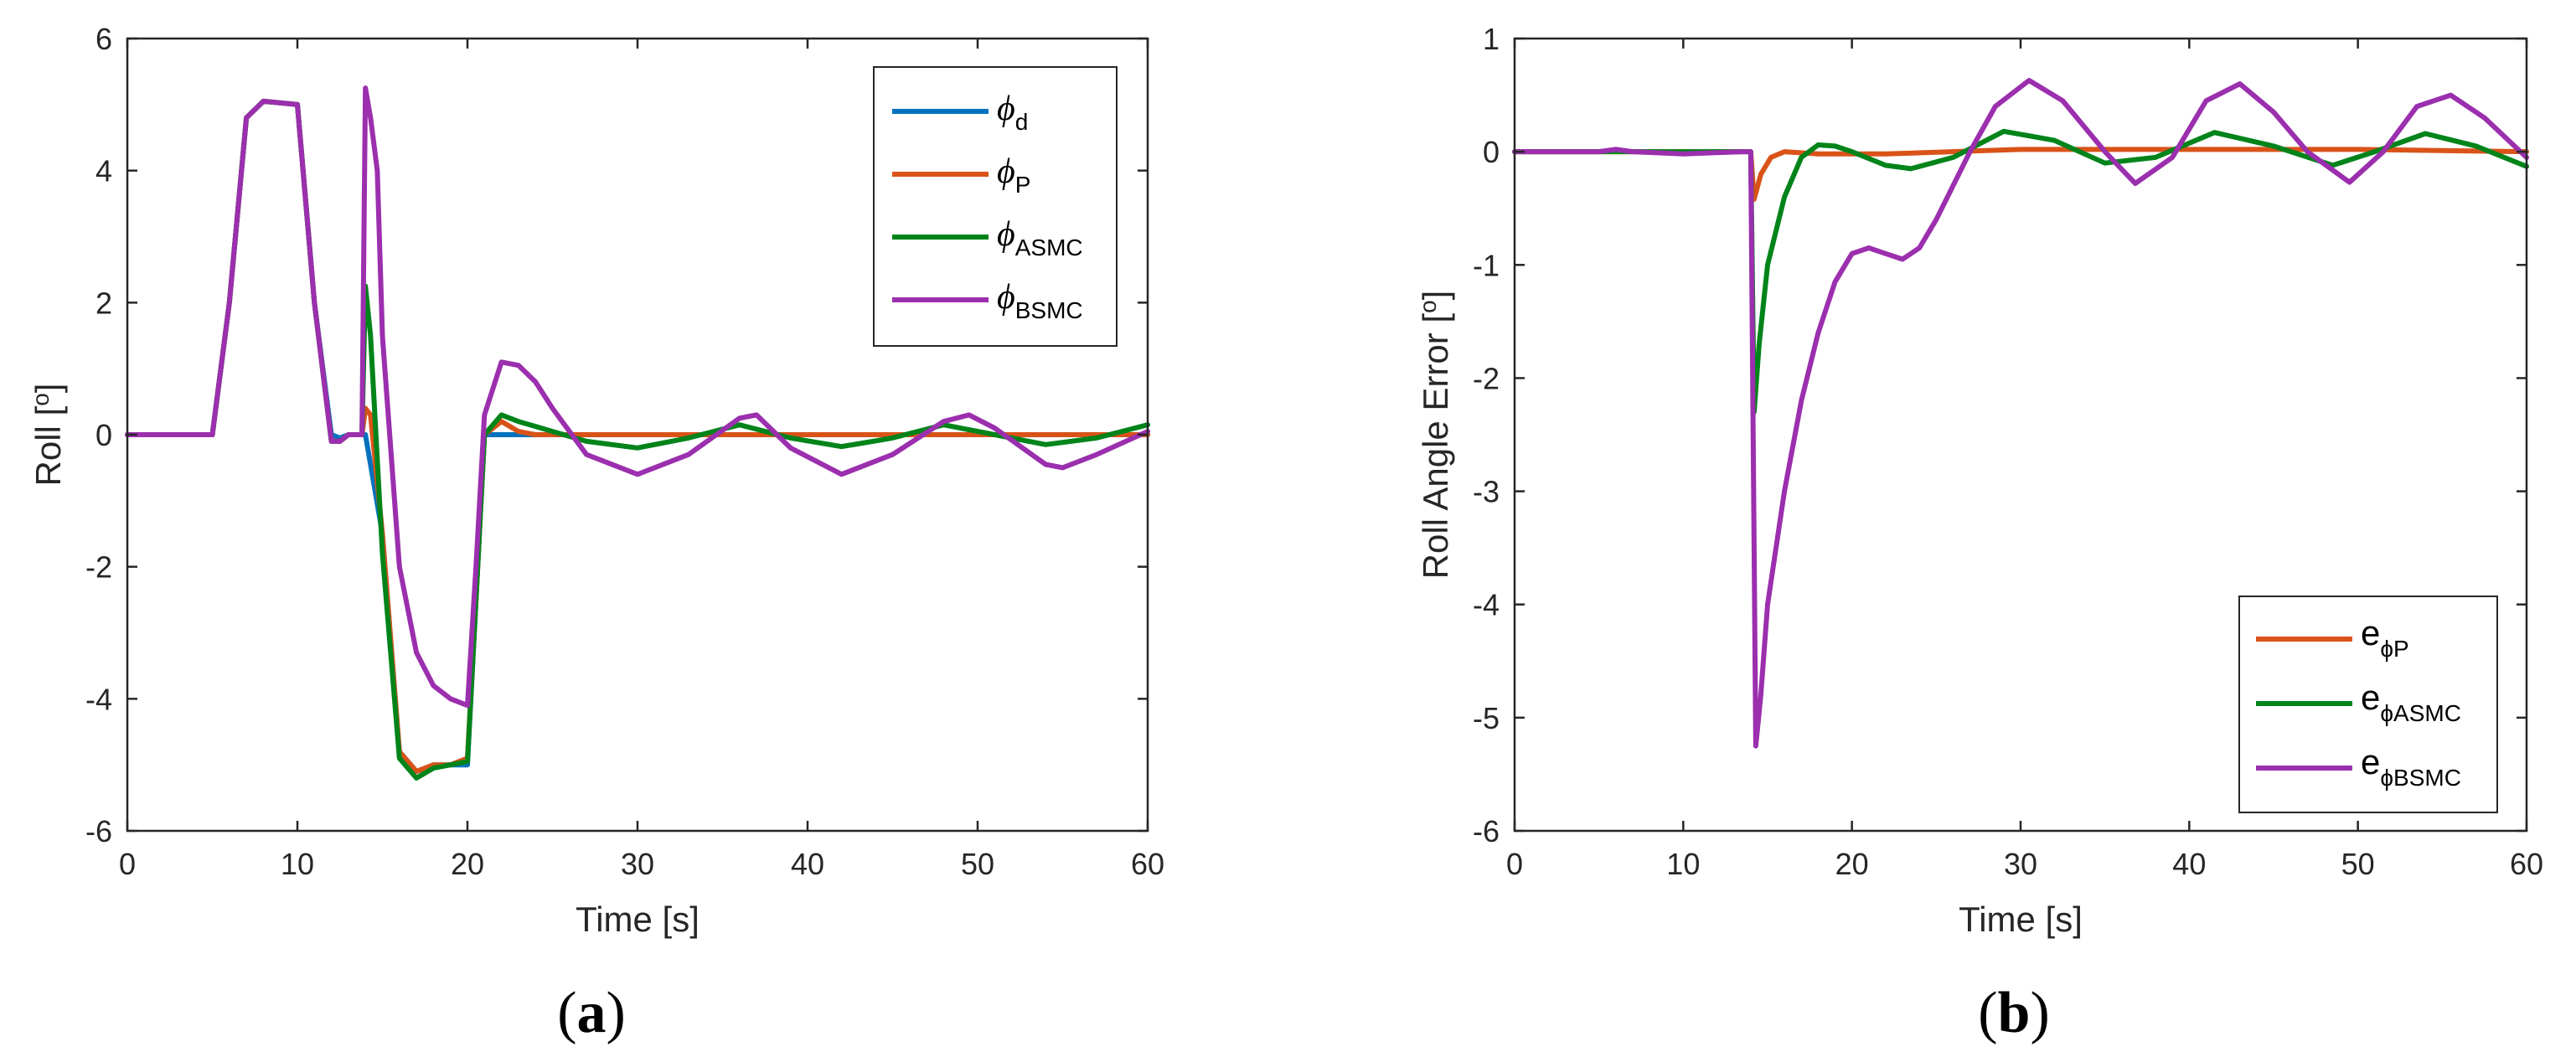  Describe the element at coordinates (1012, 112) in the screenshot. I see `legend-entry-phi-d: ϕd` at that location.